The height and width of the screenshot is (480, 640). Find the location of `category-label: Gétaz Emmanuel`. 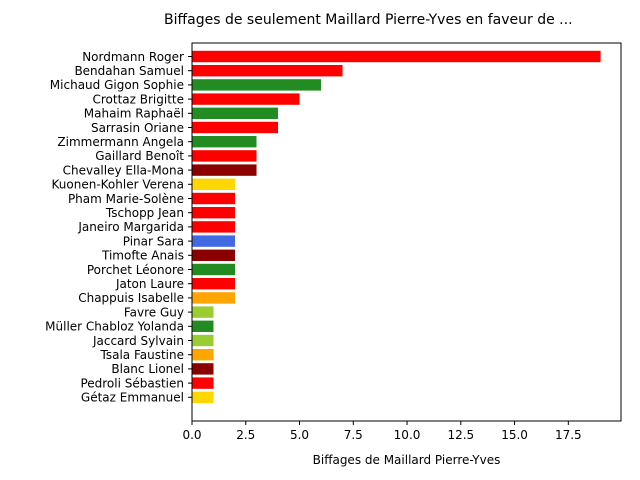

category-label: Gétaz Emmanuel is located at coordinates (132, 398).